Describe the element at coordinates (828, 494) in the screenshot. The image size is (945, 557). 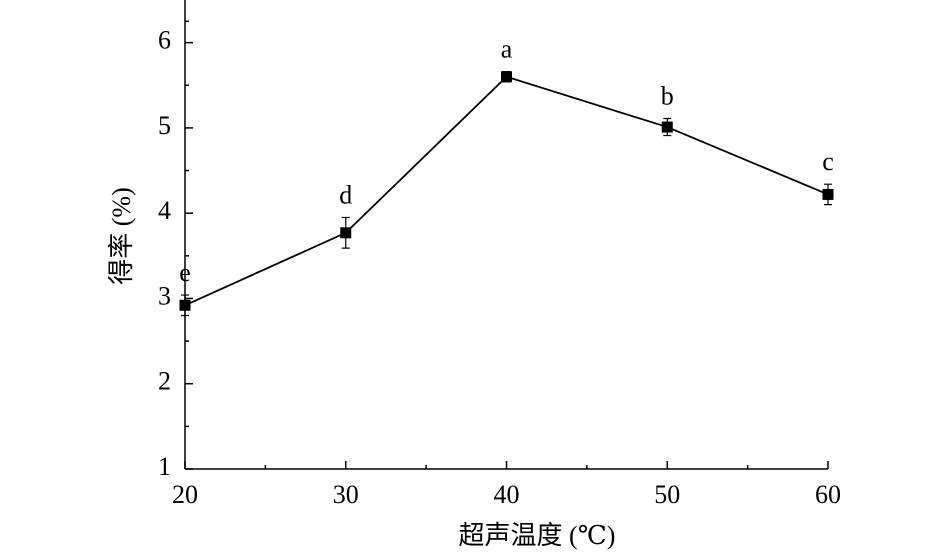
I see `x-tick-label: 60` at that location.